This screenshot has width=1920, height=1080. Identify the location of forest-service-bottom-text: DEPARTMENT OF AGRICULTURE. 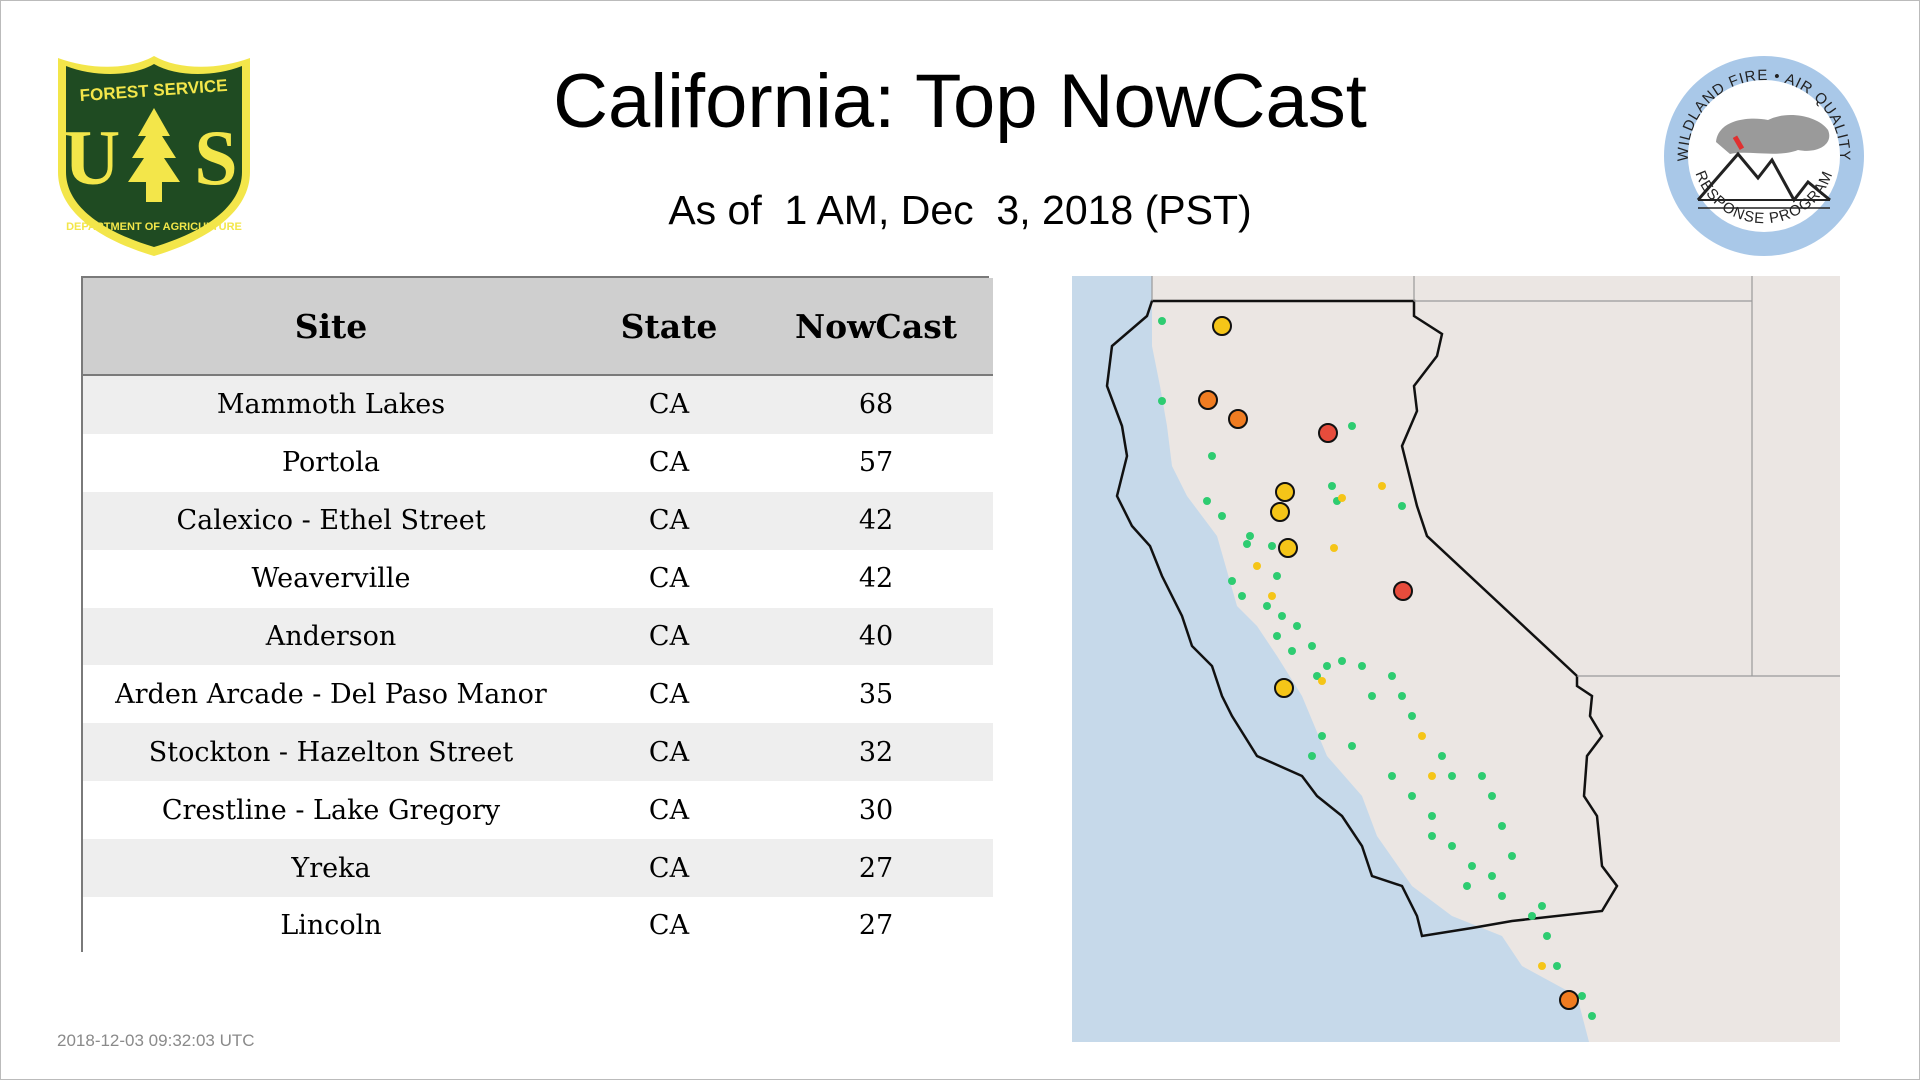
(154, 227).